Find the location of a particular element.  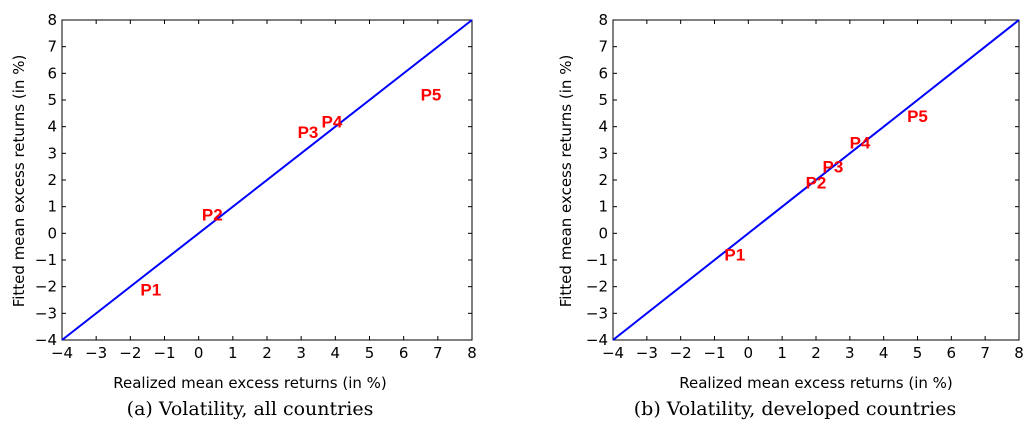

caption-a: (a) Volatility, all countries is located at coordinates (250, 409).